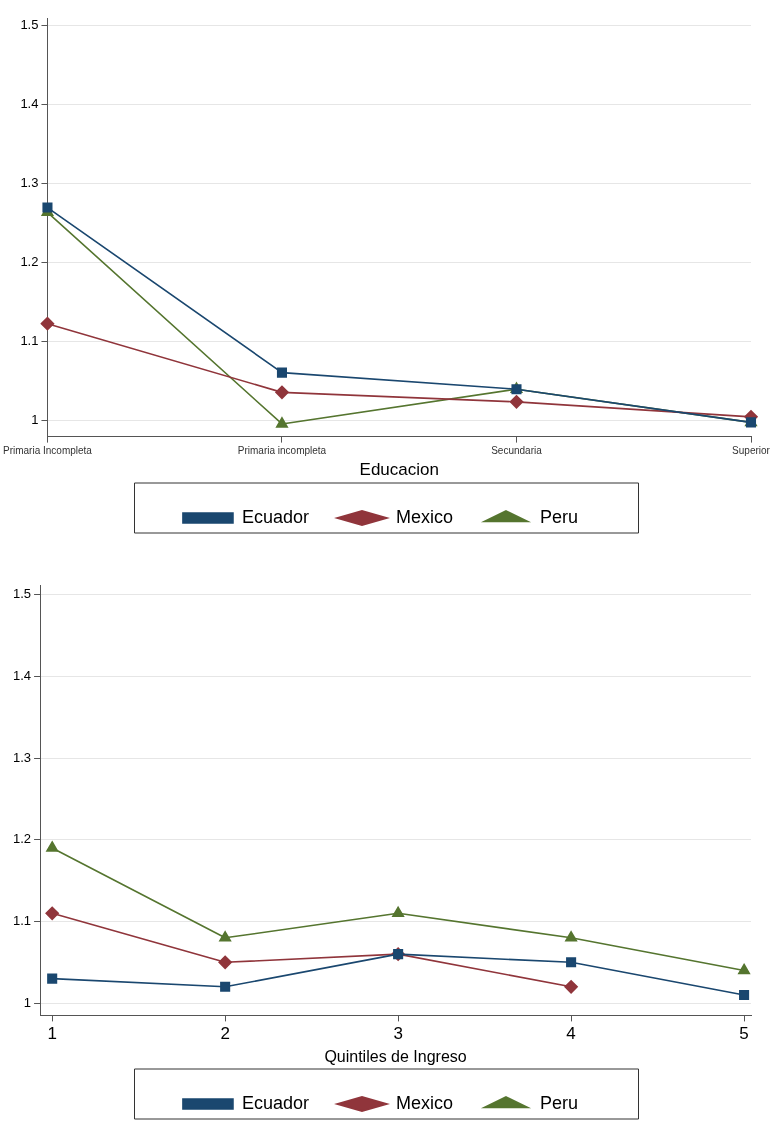 The height and width of the screenshot is (1131, 773). Describe the element at coordinates (48, 451) in the screenshot. I see `x-tick-label: Primaria Incompleta` at that location.